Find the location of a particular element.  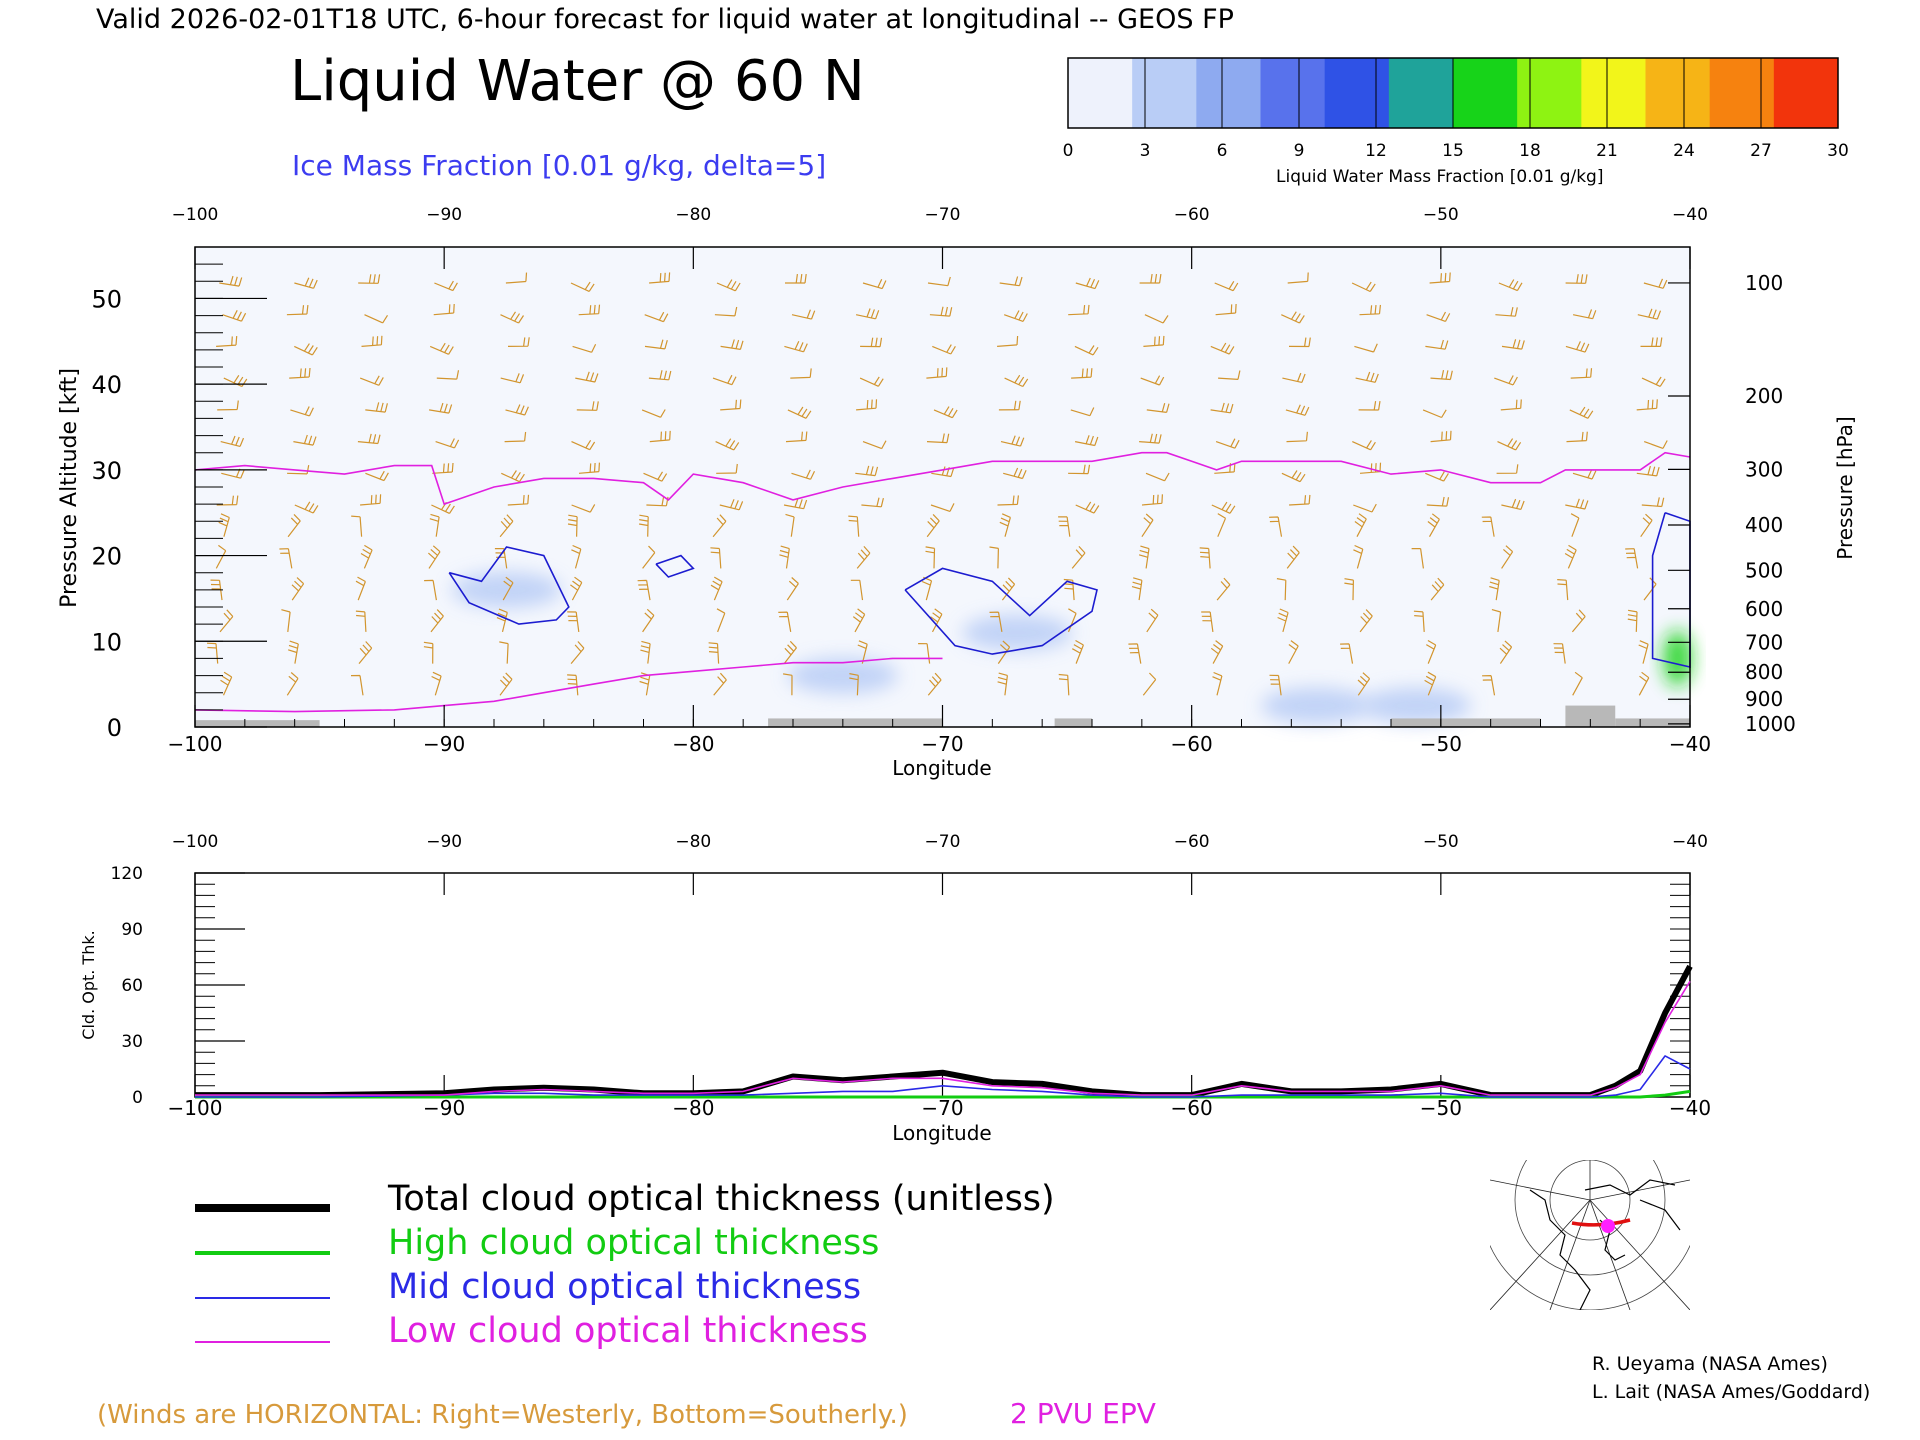

colorbar-tick-label: 15 is located at coordinates (1453, 151).